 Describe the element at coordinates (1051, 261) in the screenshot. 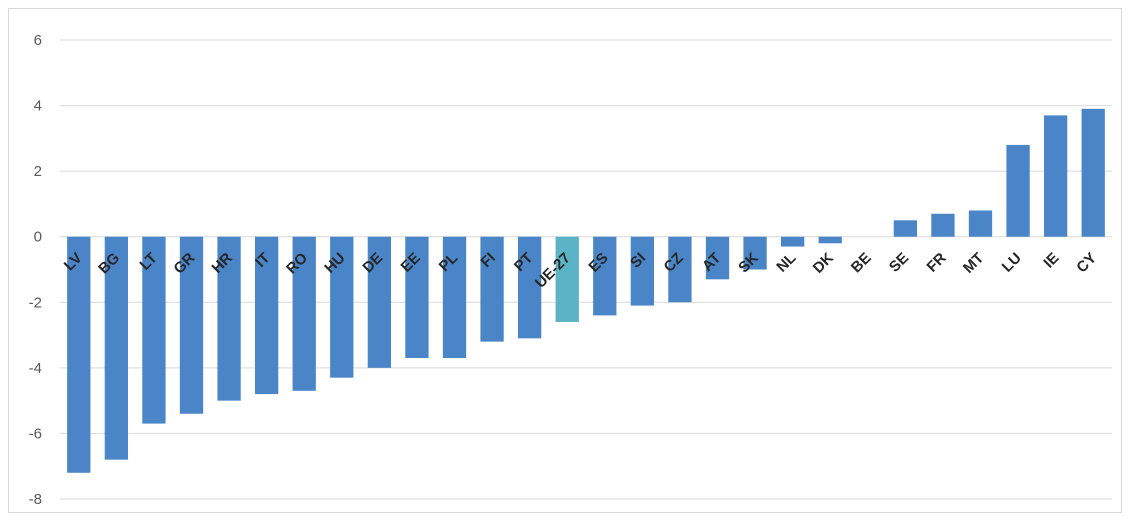

I see `x-tick-label: IE` at that location.